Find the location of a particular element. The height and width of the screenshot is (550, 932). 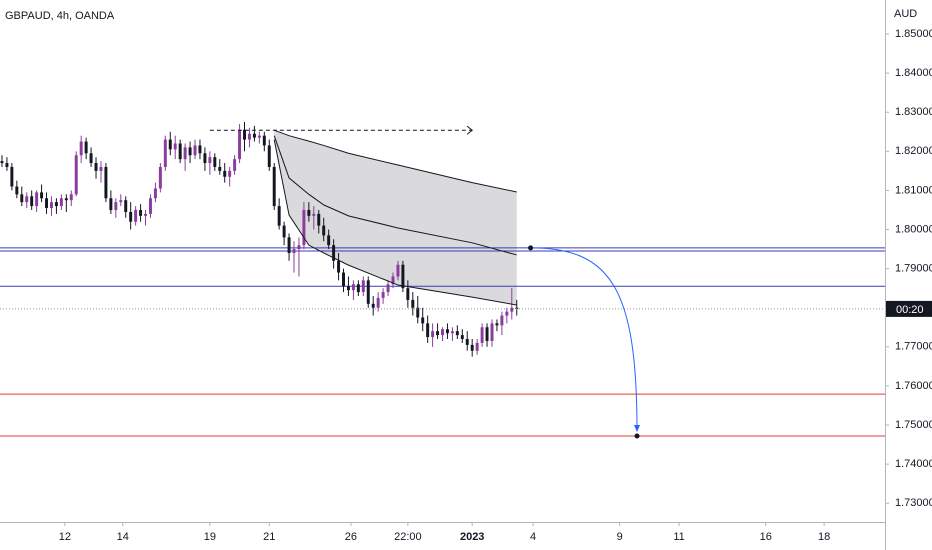

x-tick-label: 21 is located at coordinates (269, 537).